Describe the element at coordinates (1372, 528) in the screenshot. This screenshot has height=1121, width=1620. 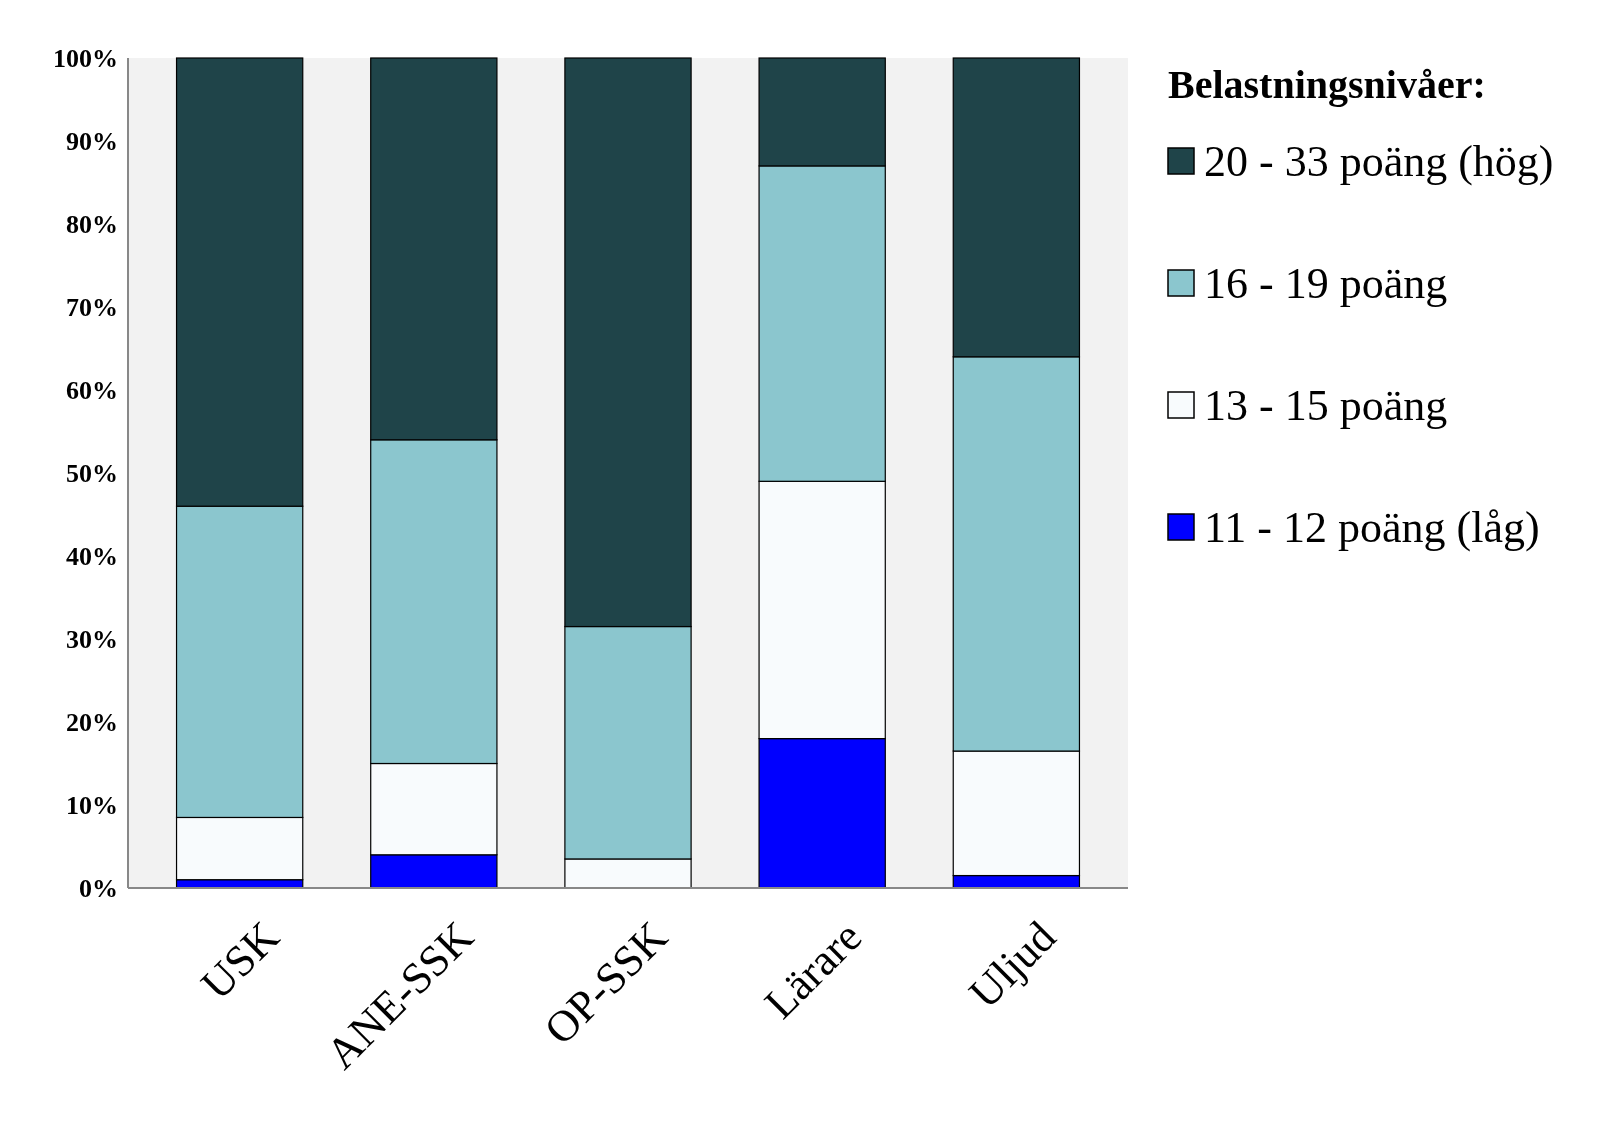
I see `legend-label: 11 - 12 poäng (låg)` at that location.